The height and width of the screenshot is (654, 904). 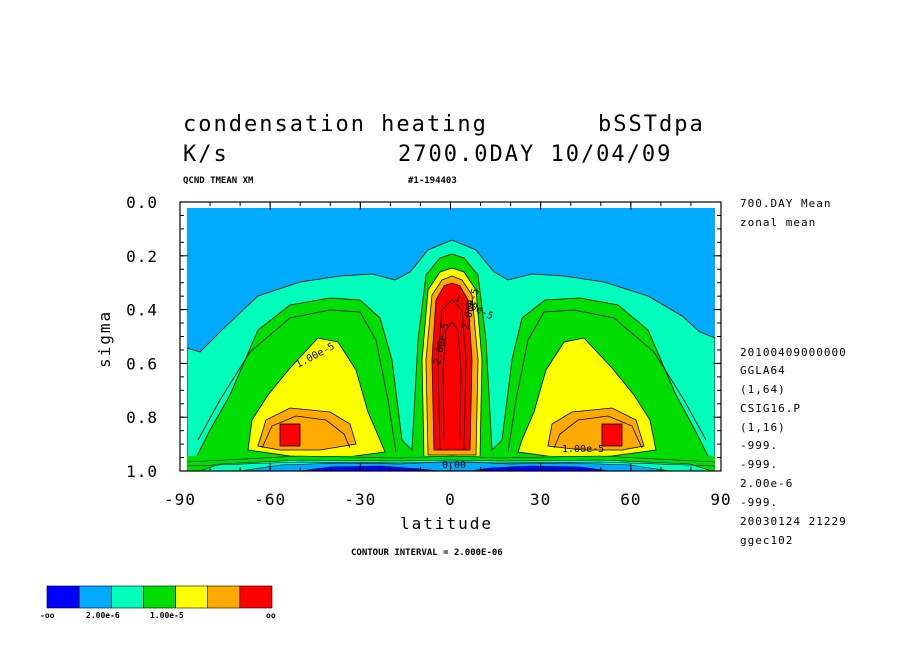 What do you see at coordinates (763, 370) in the screenshot?
I see `side-info-line: GGLA64` at bounding box center [763, 370].